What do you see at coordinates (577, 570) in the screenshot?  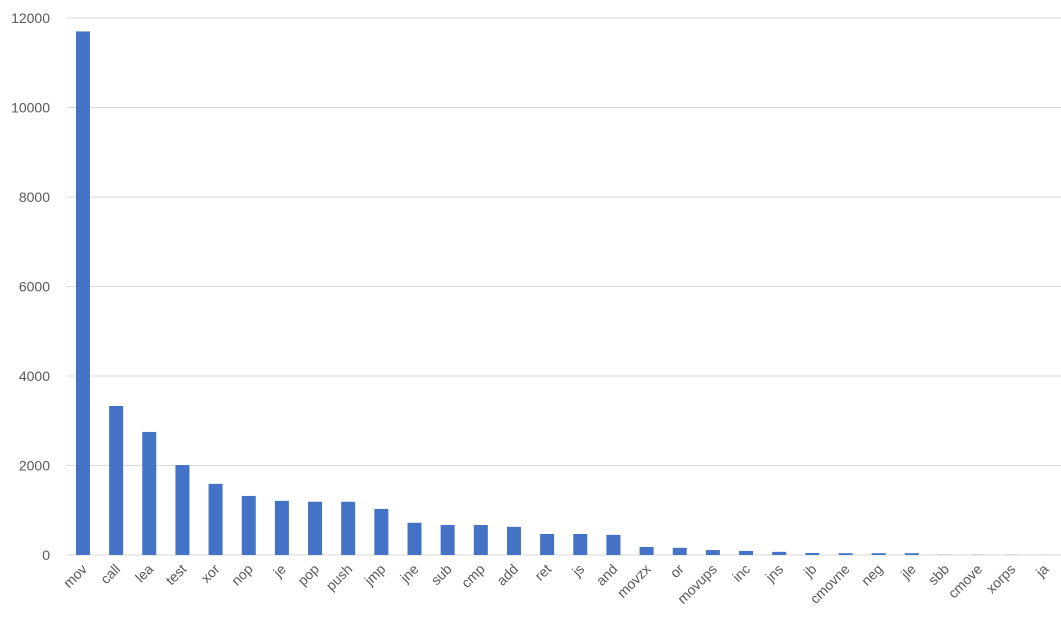 I see `x-tick-label: js` at bounding box center [577, 570].